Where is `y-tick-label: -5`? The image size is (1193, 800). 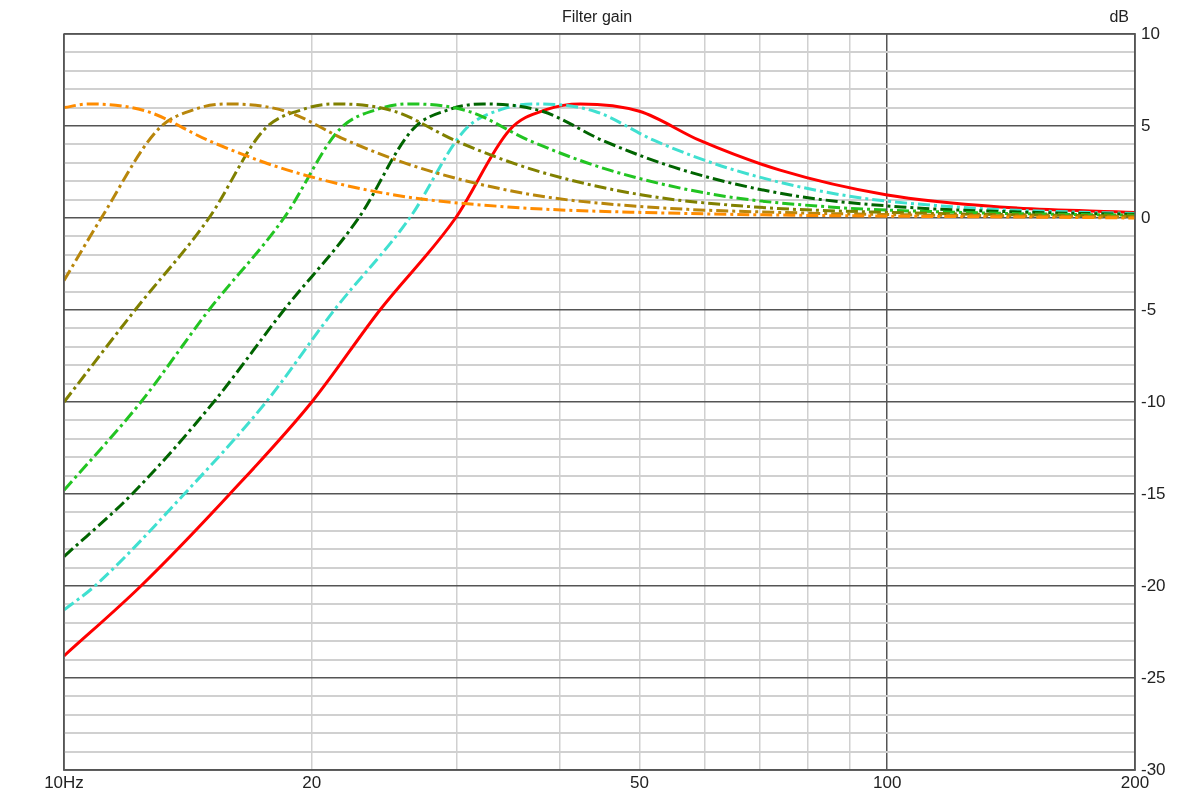 y-tick-label: -5 is located at coordinates (1149, 309).